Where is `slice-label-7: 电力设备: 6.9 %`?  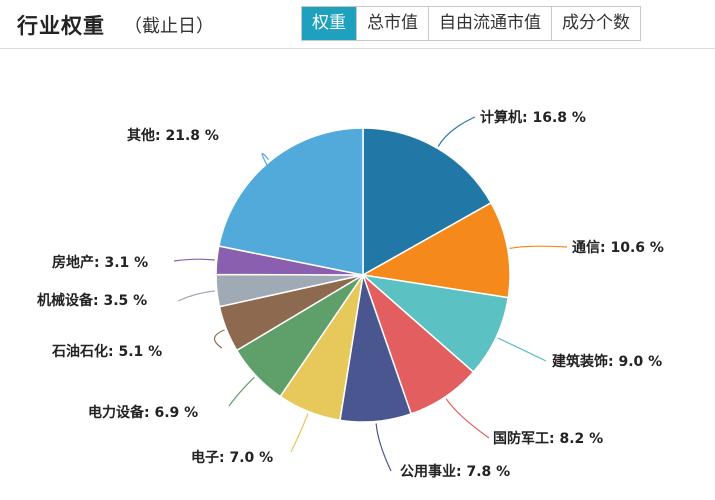 slice-label-7: 电力设备: 6.9 % is located at coordinates (143, 412).